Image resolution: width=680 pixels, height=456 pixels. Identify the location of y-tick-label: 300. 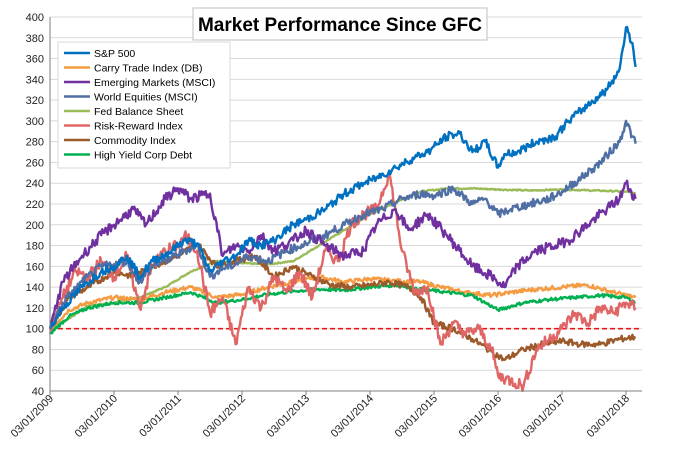
(35, 122).